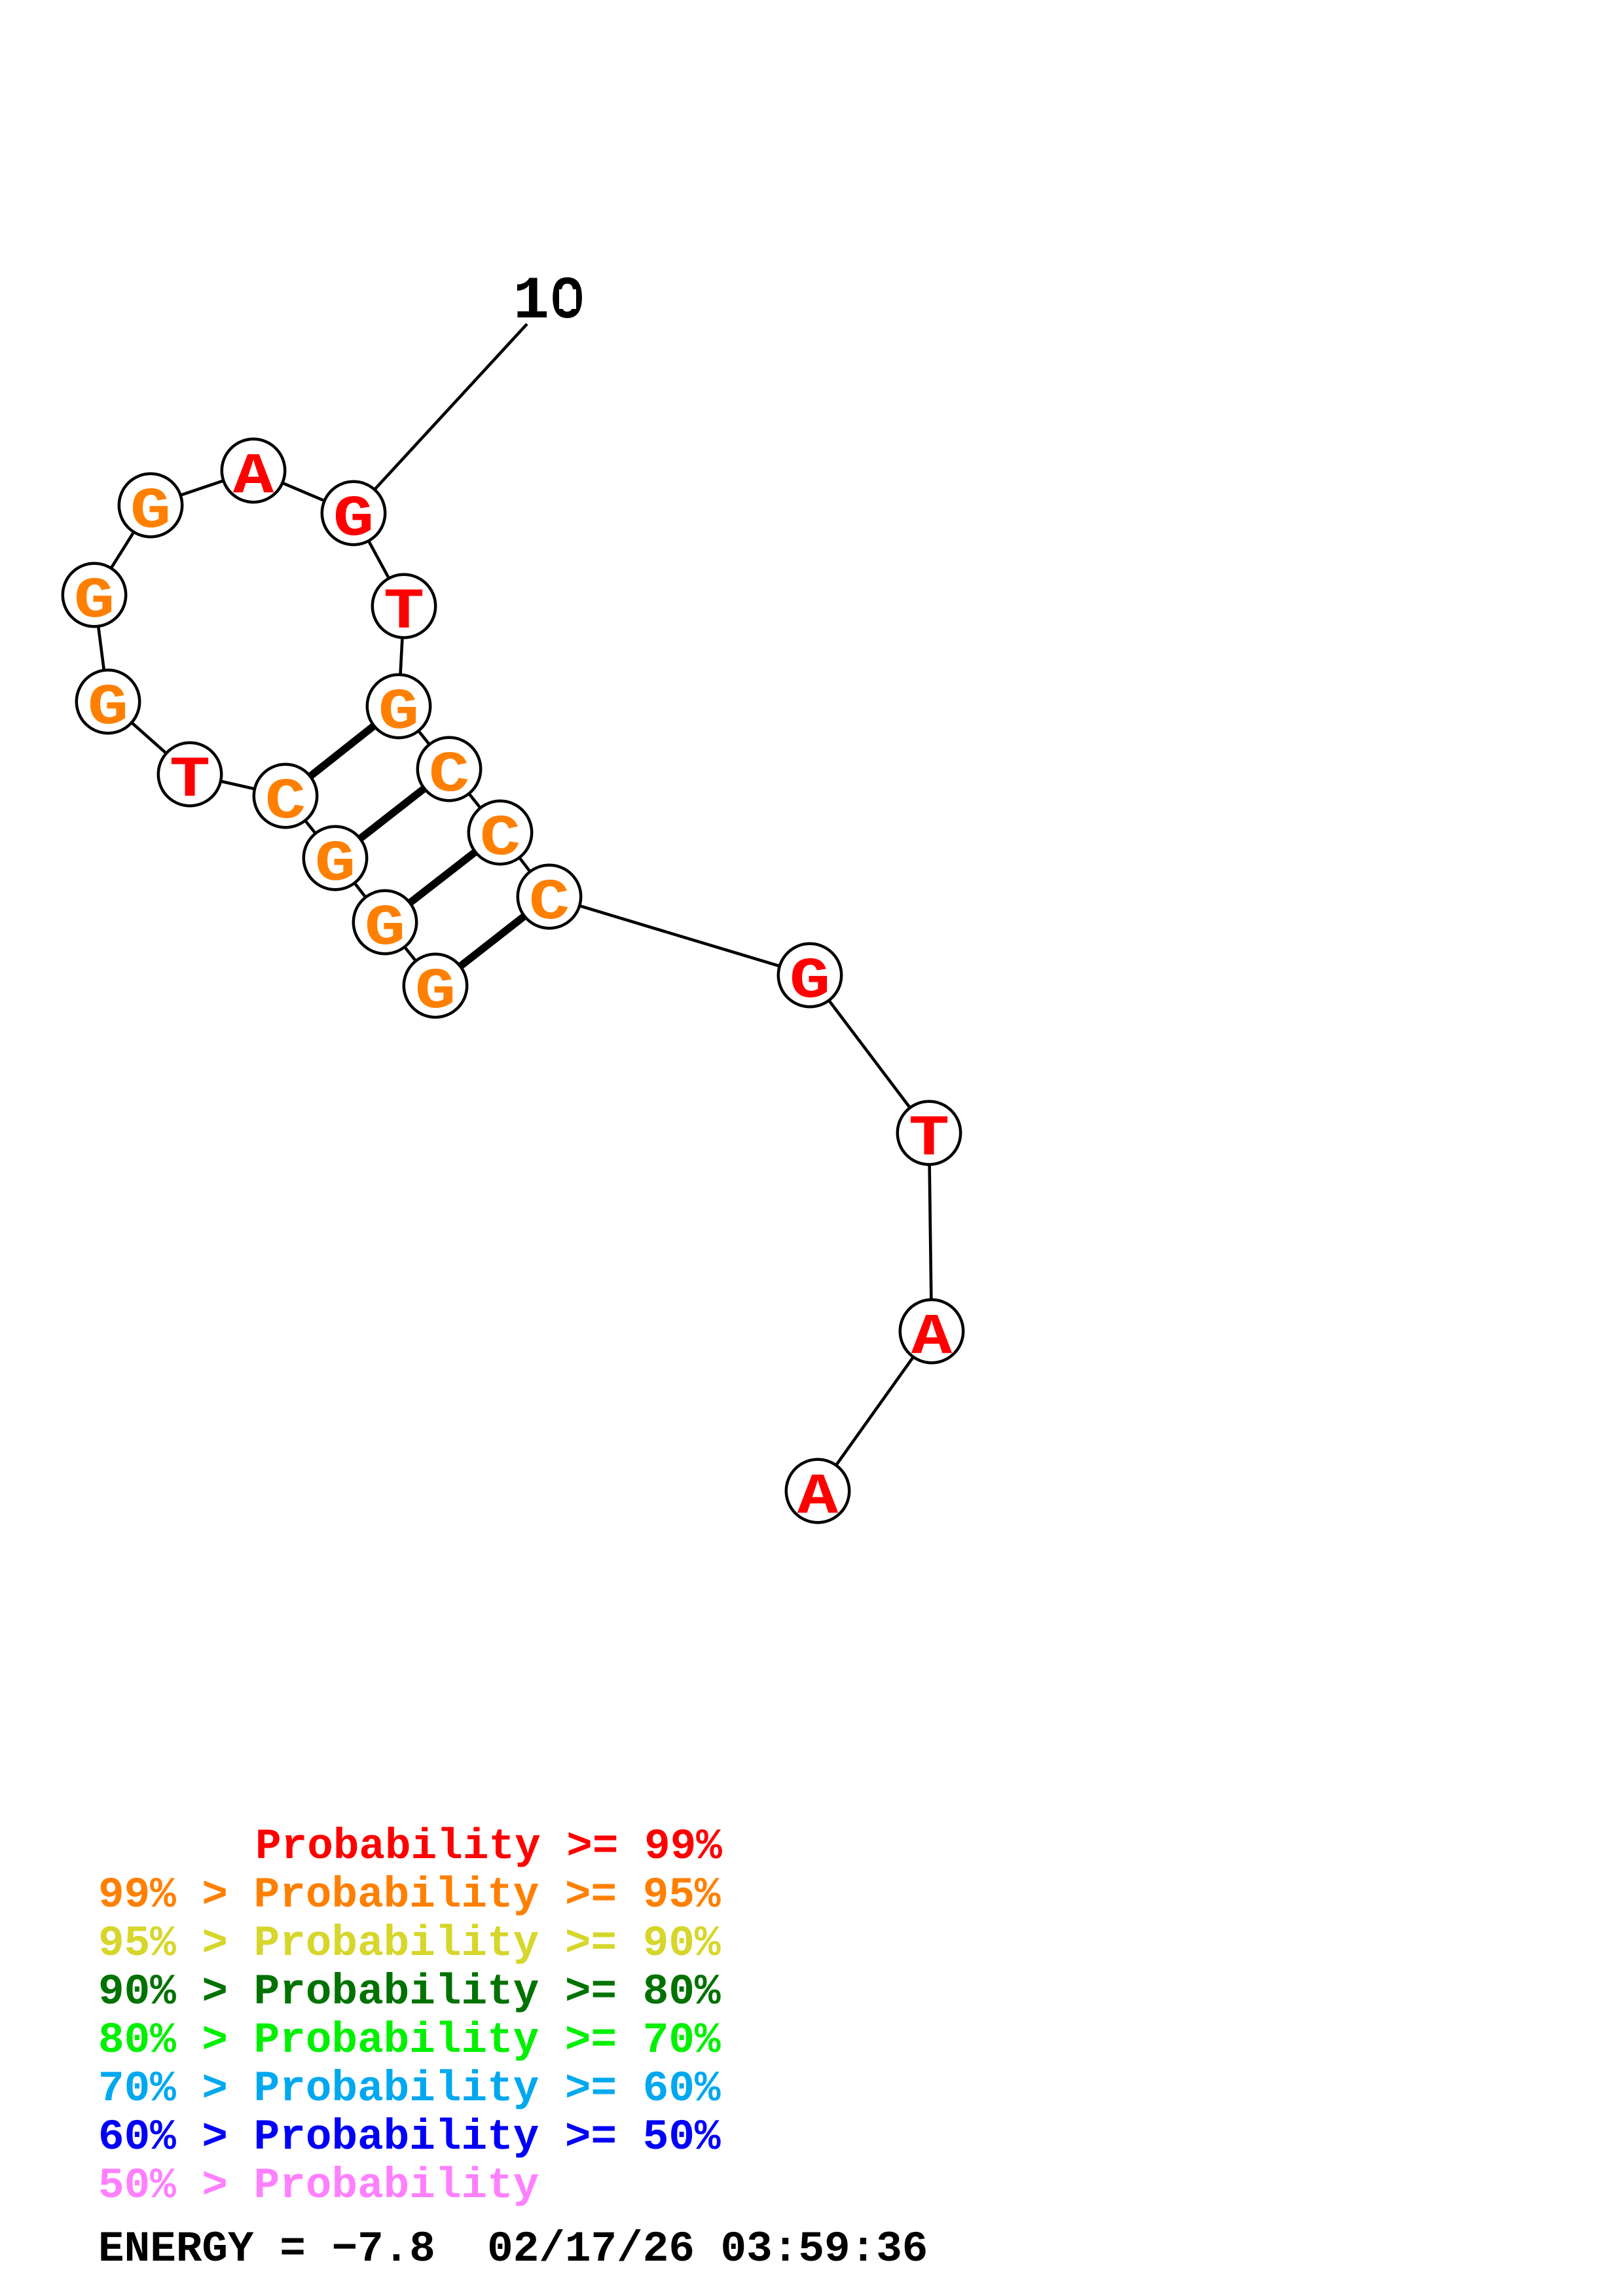  Describe the element at coordinates (409, 2137) in the screenshot. I see `svg-text: 60% > Probability >= 50%` at that location.